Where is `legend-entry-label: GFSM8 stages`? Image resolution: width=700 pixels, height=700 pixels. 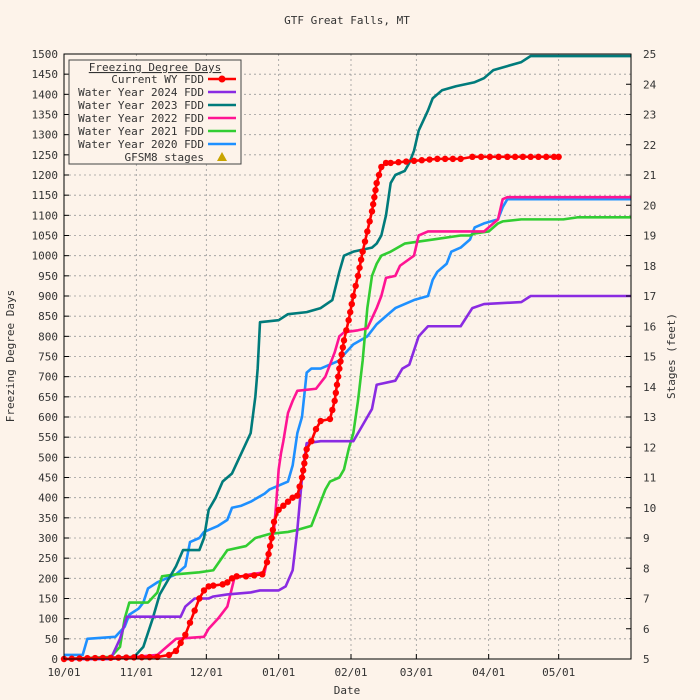 legend-entry-label: GFSM8 stages is located at coordinates (164, 157).